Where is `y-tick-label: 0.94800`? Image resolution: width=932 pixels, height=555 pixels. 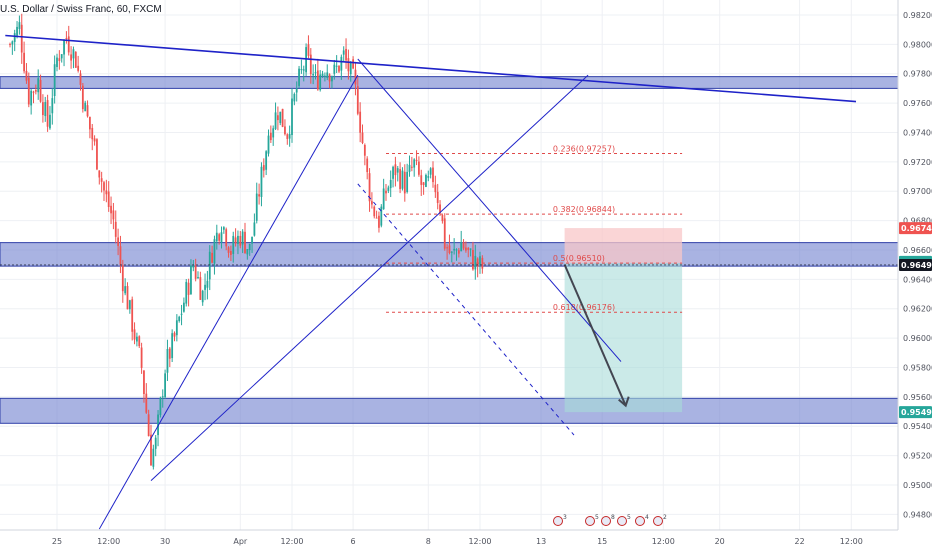 y-tick-label: 0.94800 is located at coordinates (917, 514).